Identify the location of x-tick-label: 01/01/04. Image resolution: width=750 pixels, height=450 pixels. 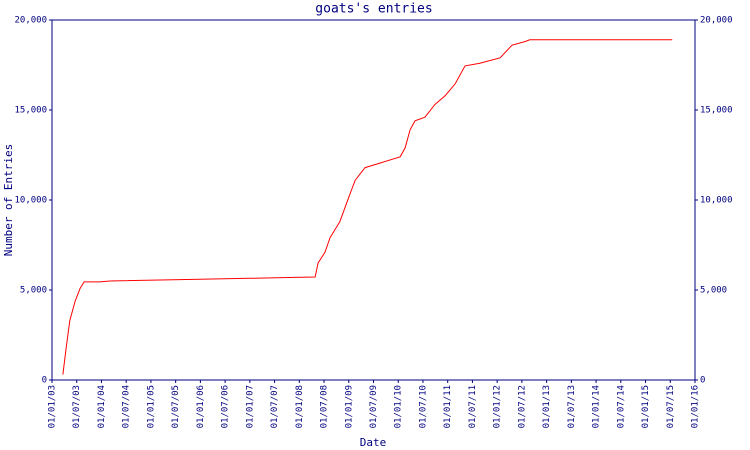
(102, 406).